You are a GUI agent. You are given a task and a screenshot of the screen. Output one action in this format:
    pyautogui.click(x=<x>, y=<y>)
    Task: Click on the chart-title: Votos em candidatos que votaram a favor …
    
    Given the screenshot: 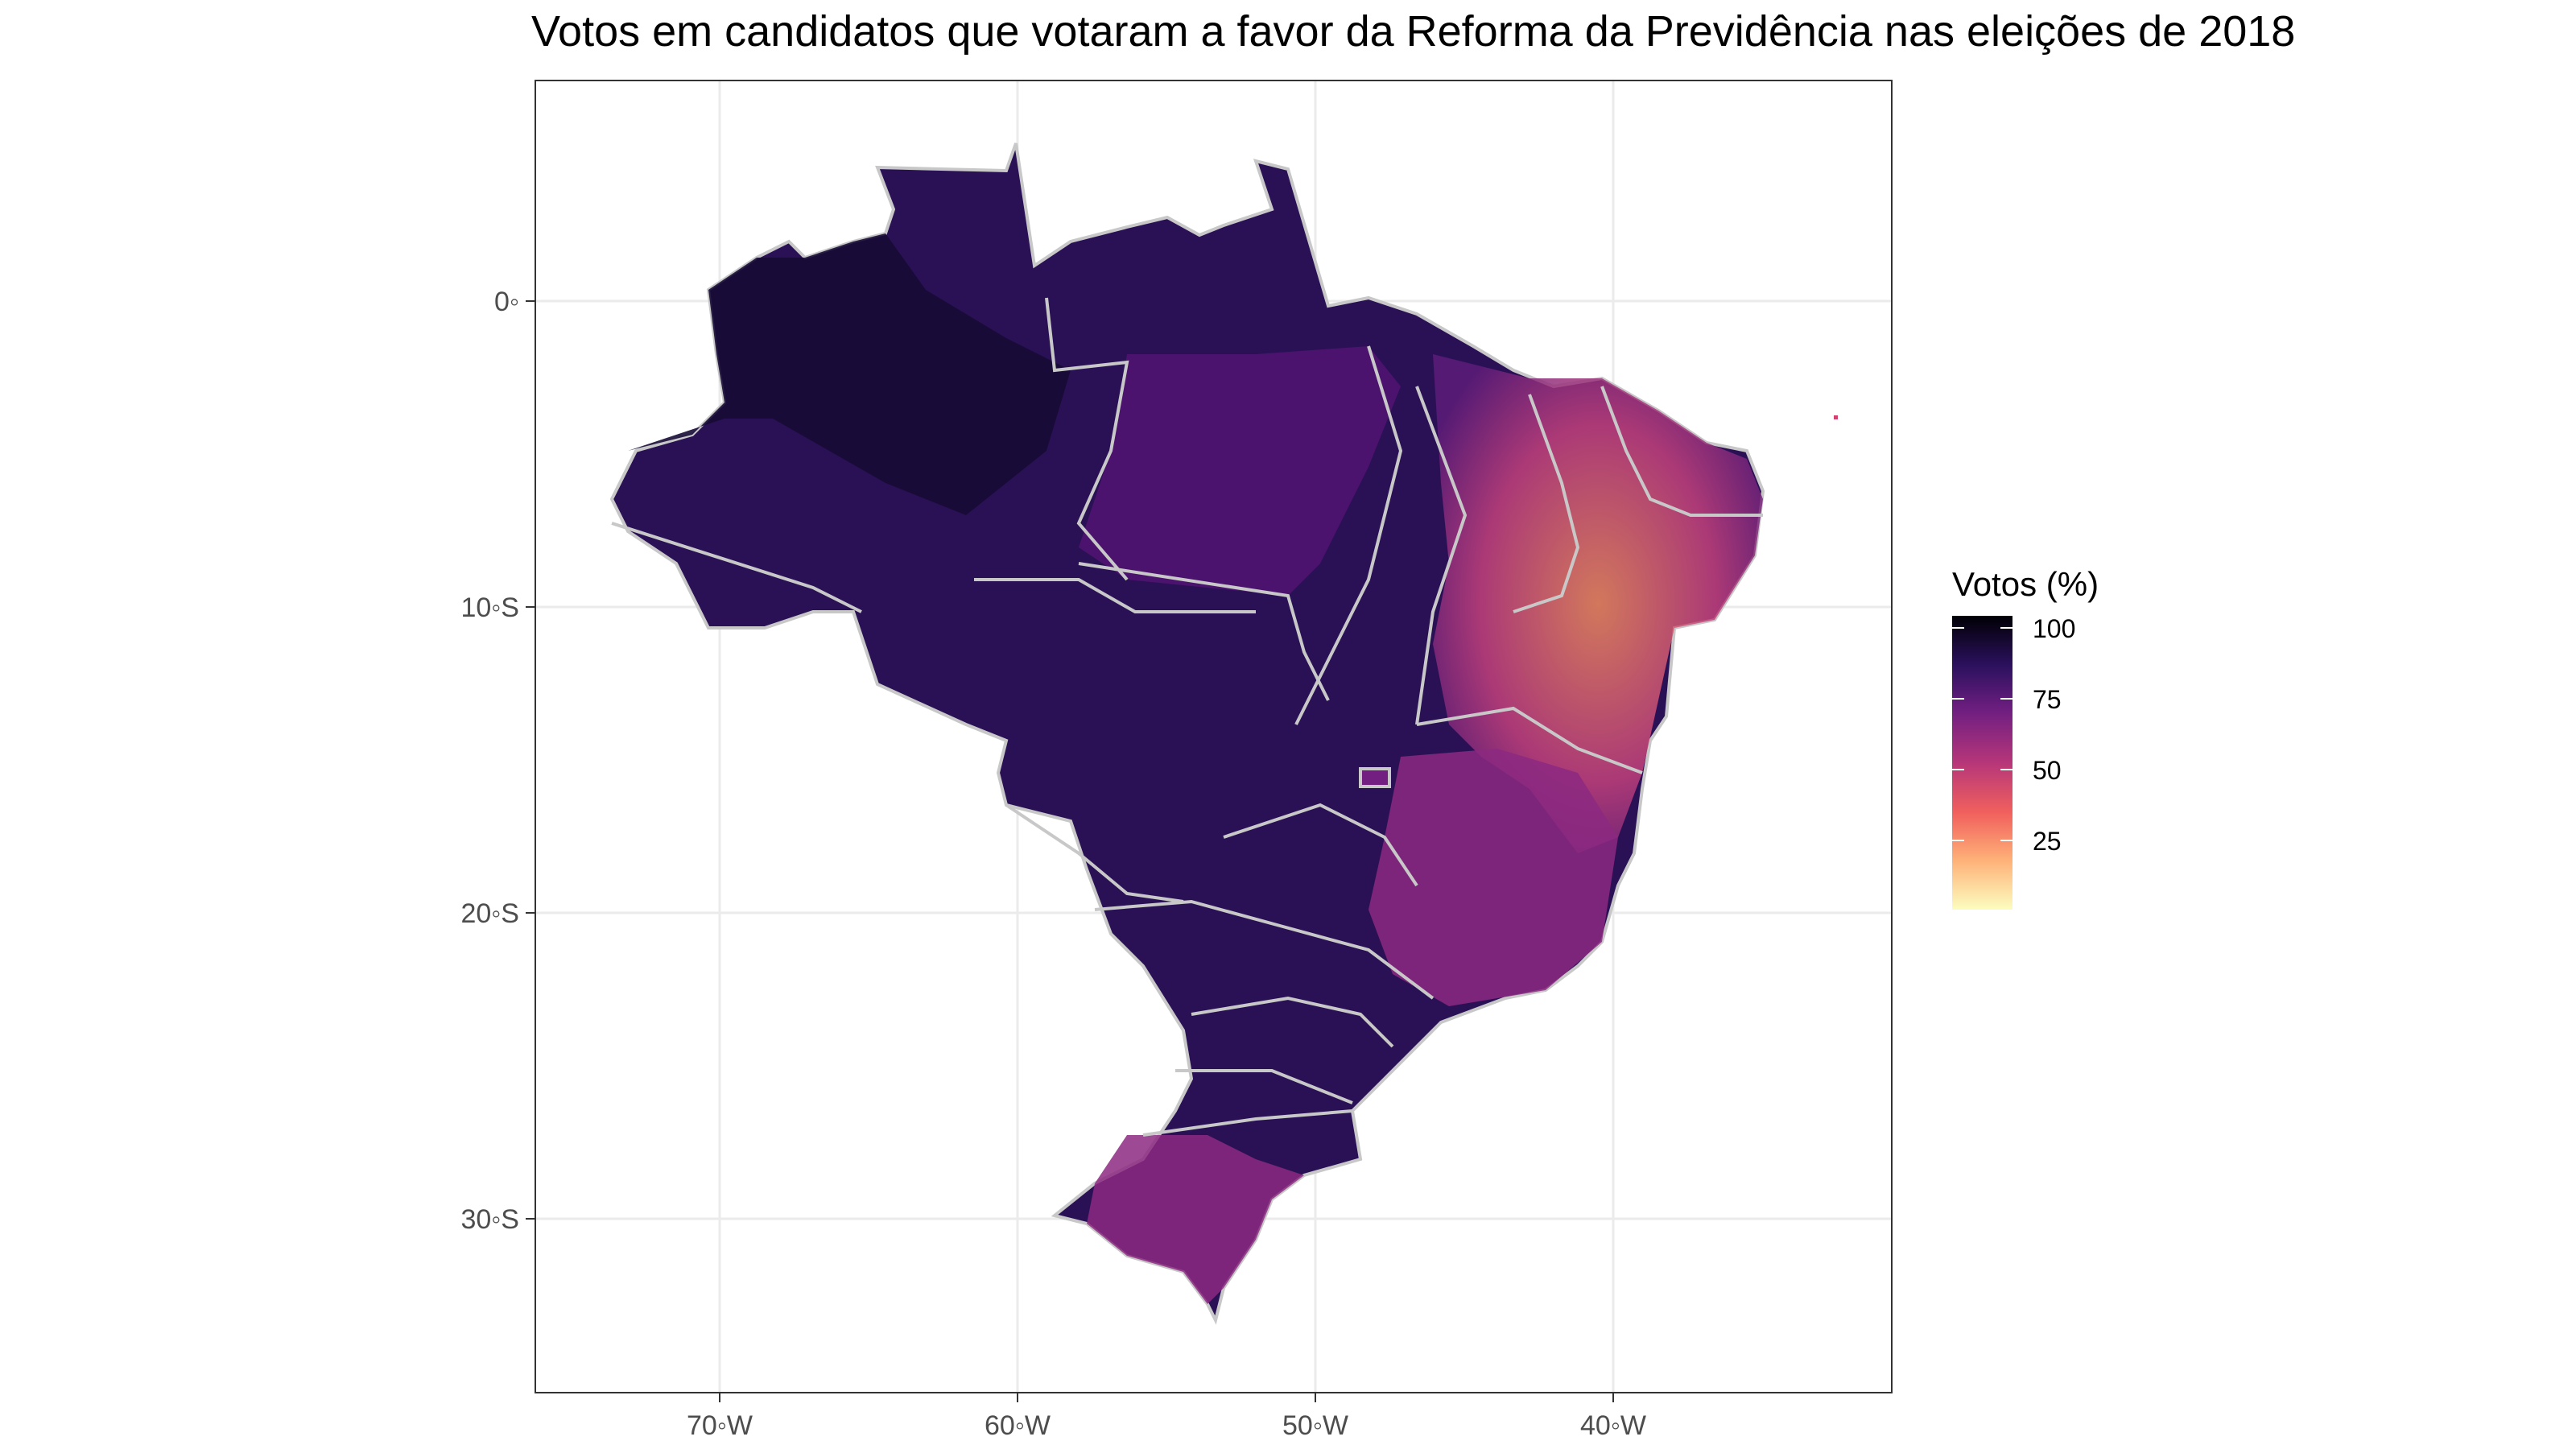 What is the action you would take?
    pyautogui.click(x=1413, y=31)
    